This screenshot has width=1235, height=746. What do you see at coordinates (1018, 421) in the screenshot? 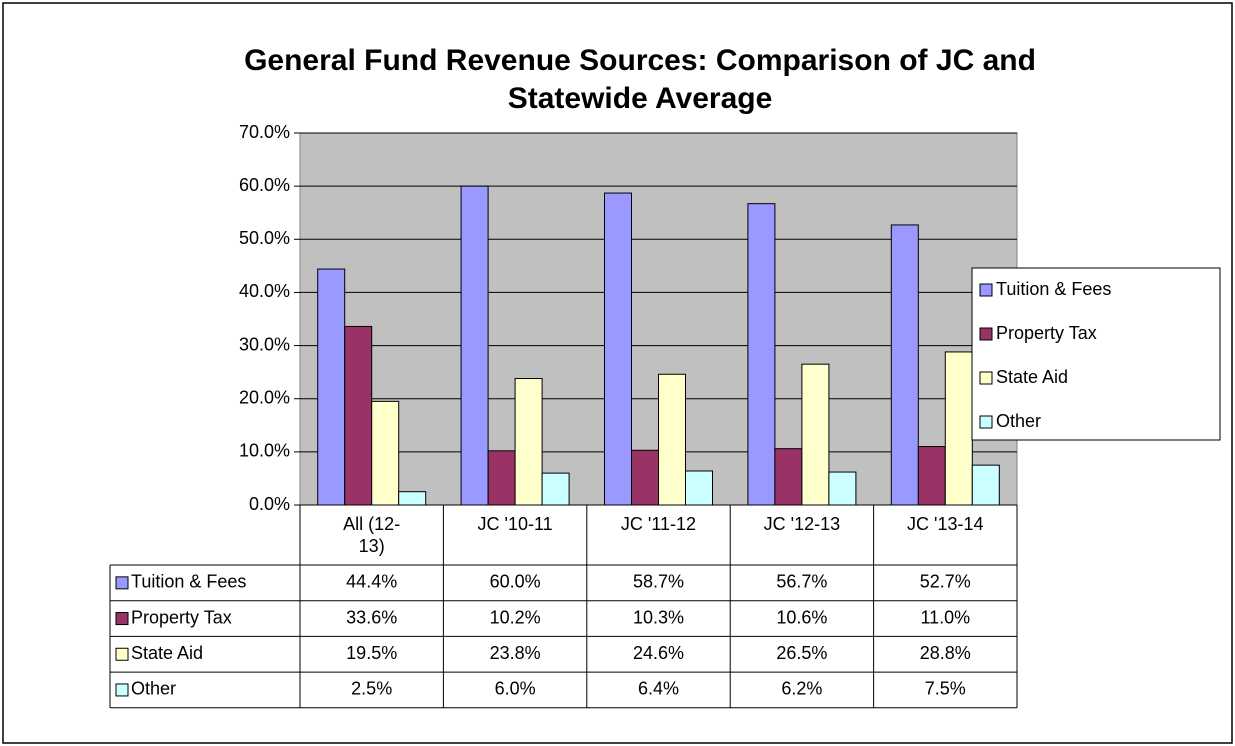
I see `legend-label: Other` at bounding box center [1018, 421].